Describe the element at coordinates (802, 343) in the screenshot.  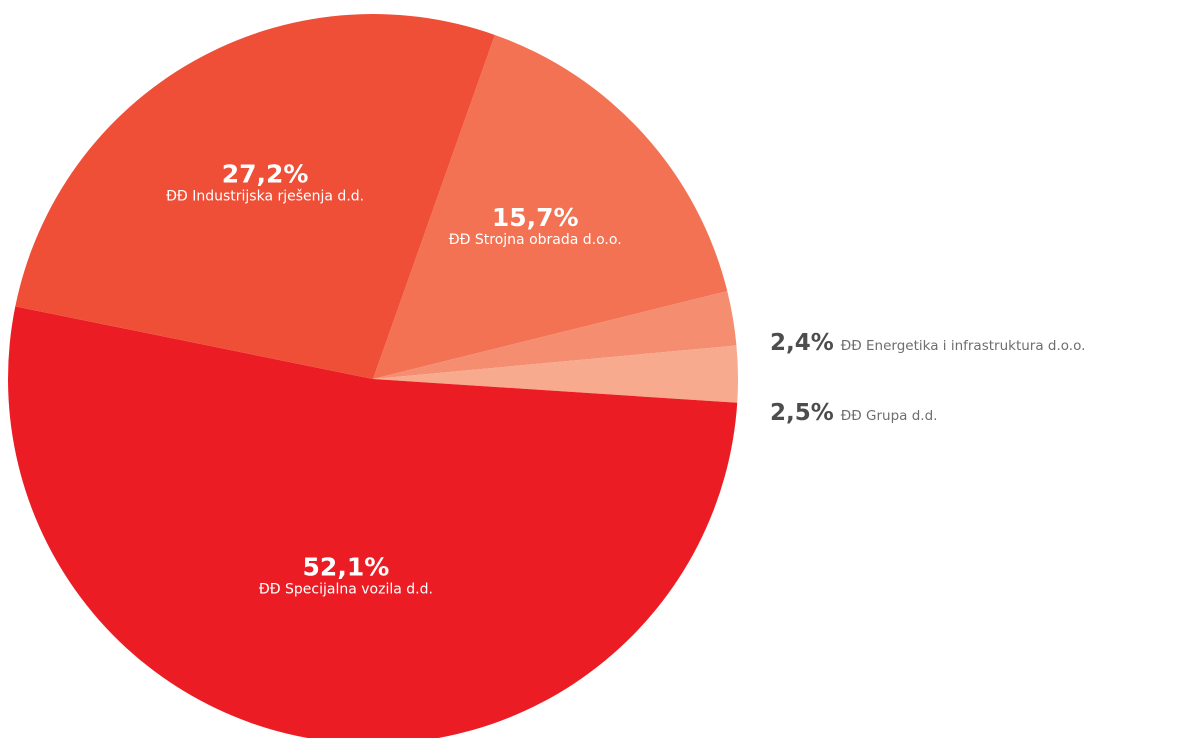
I see `slice-value-label: 2,4%` at that location.